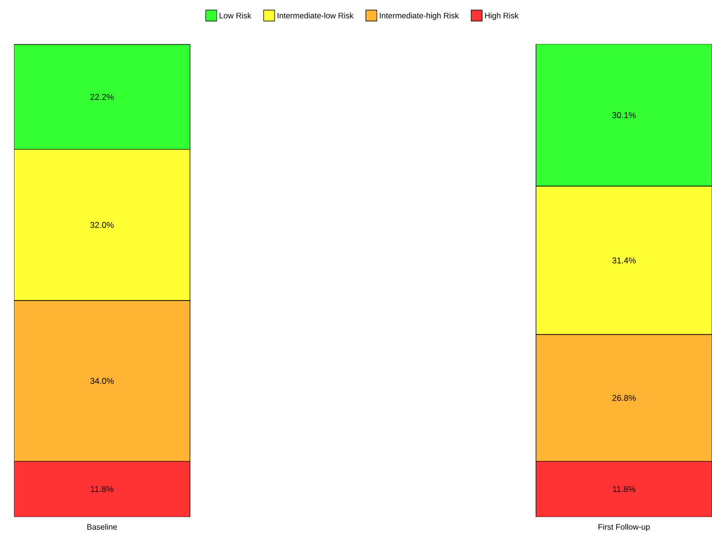  Describe the element at coordinates (102, 97) in the screenshot. I see `data-label: 22.2%` at that location.